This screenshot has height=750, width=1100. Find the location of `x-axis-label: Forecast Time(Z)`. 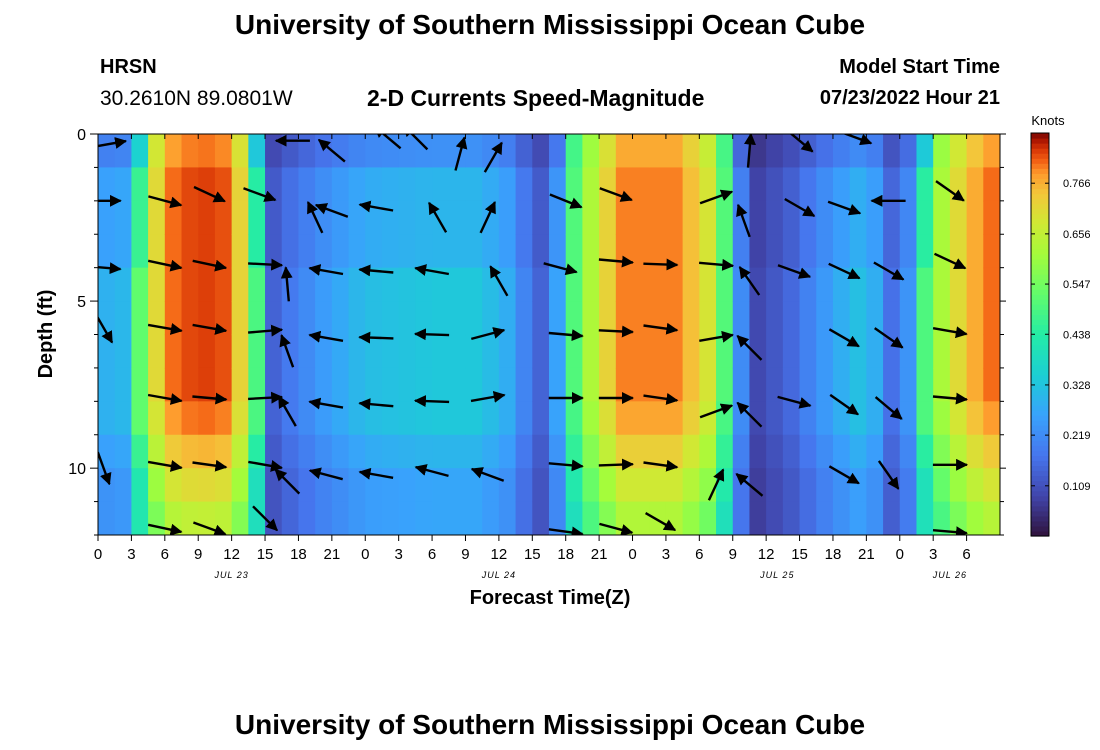

x-axis-label: Forecast Time(Z) is located at coordinates (550, 598).